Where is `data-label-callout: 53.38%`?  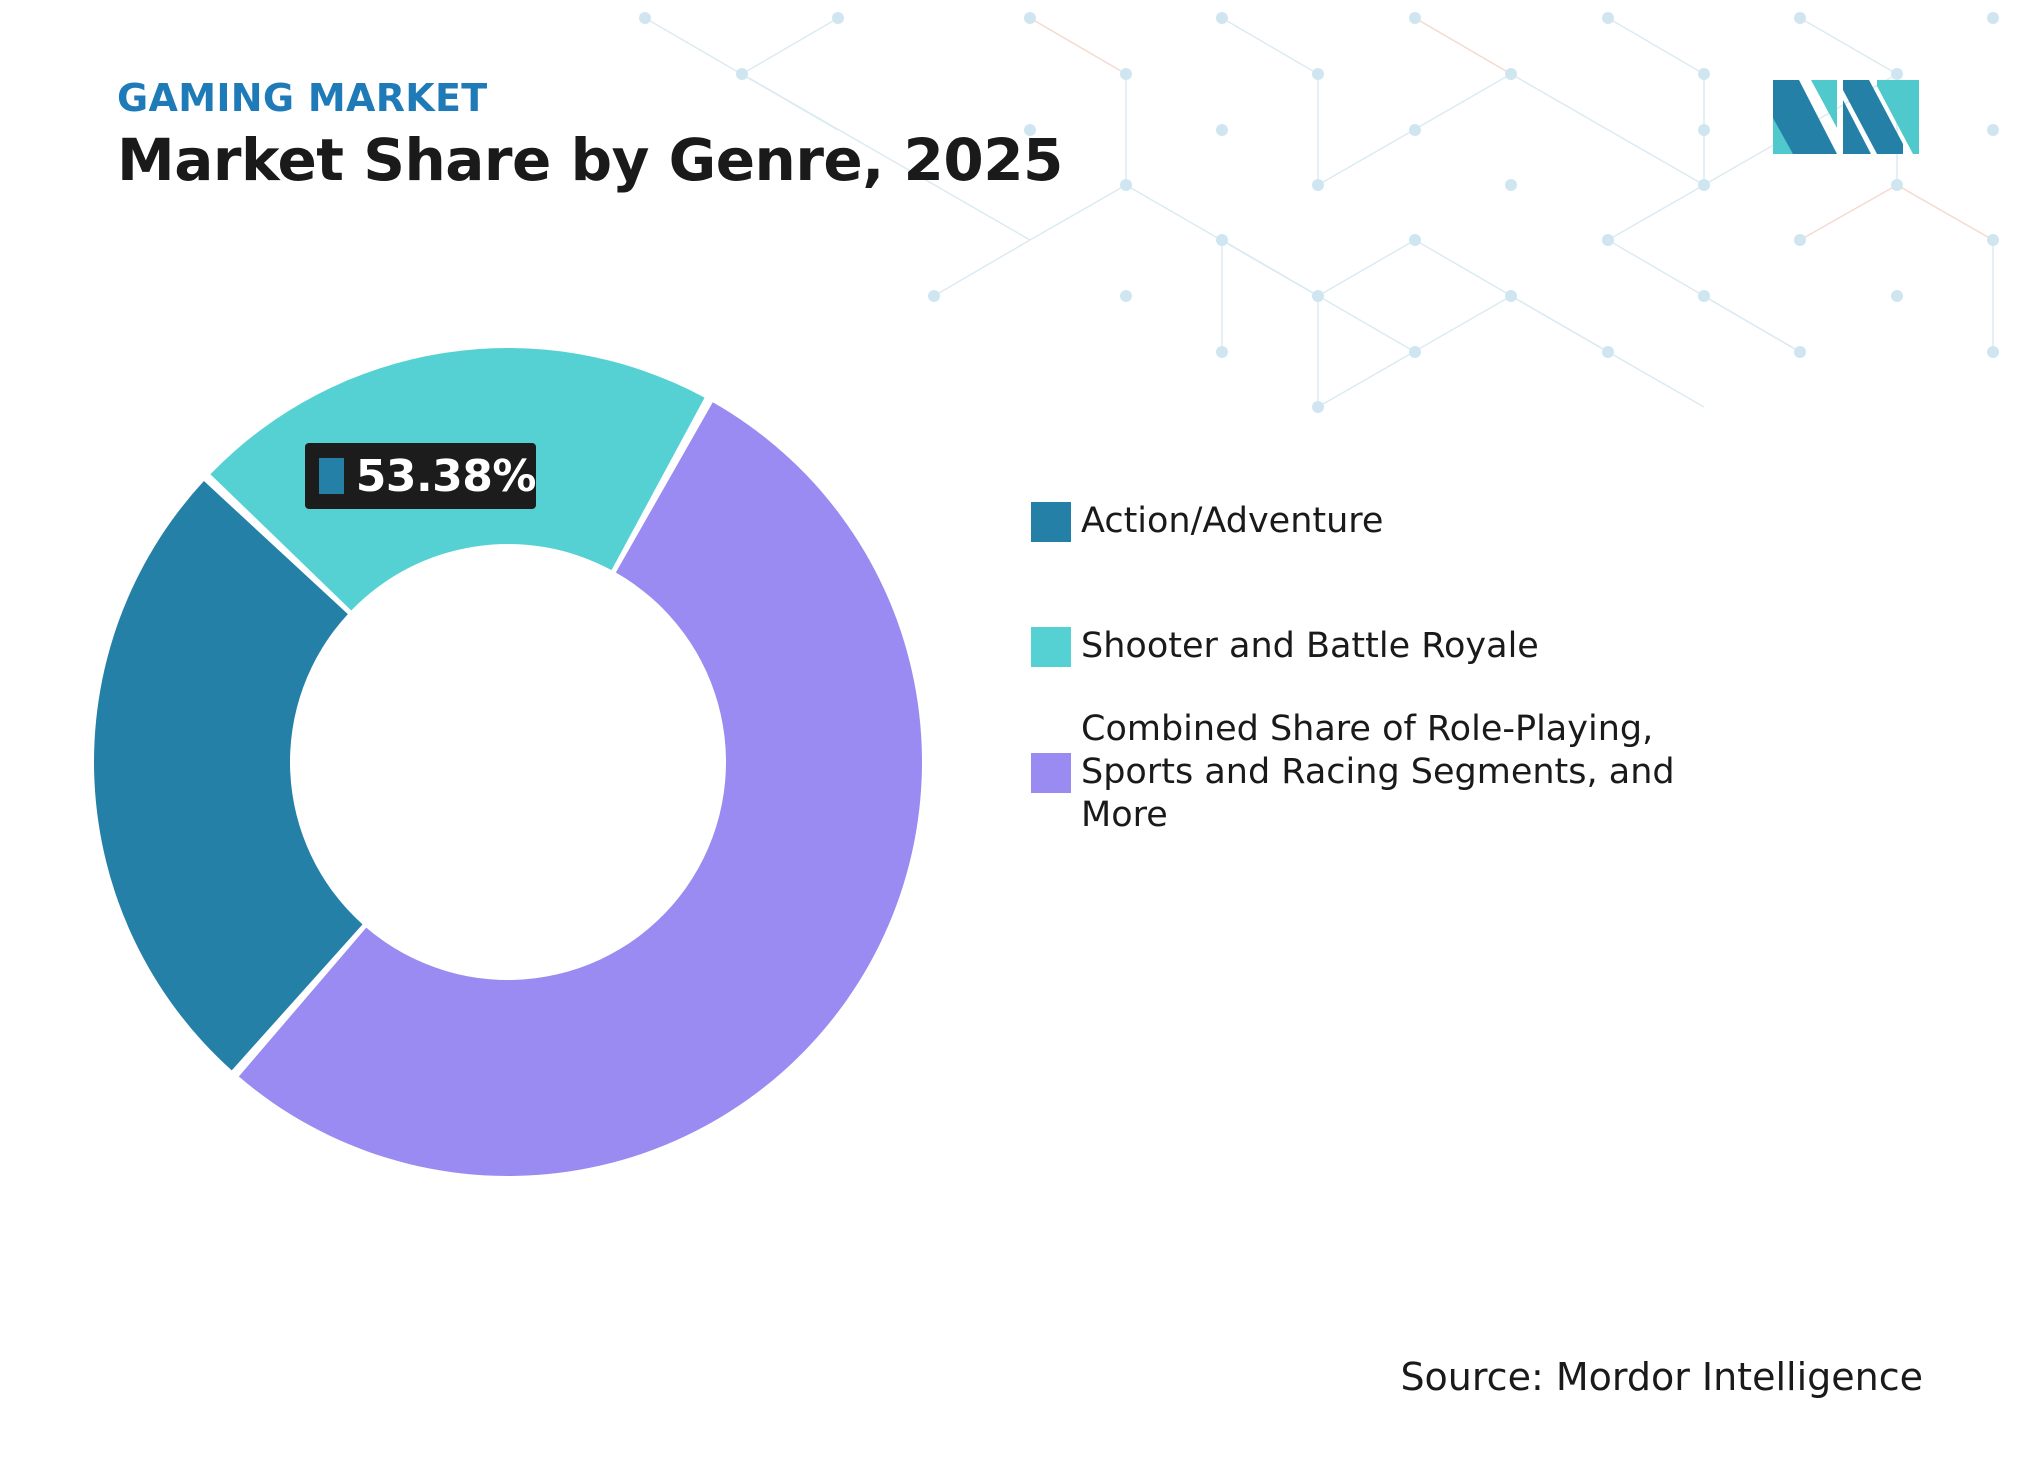 data-label-callout: 53.38% is located at coordinates (421, 476).